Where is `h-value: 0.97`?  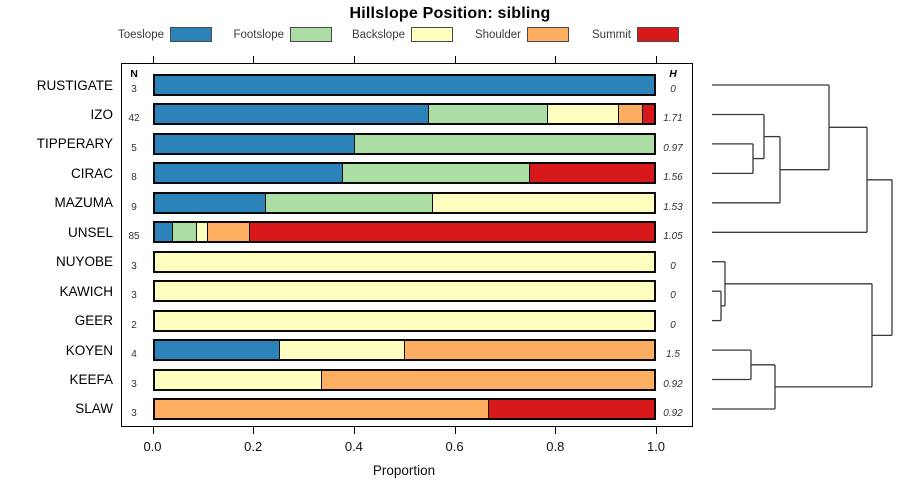
h-value: 0.97 is located at coordinates (673, 148).